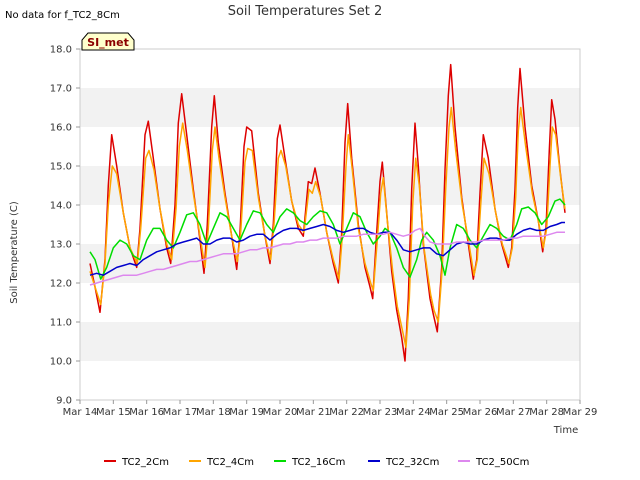 This screenshot has width=640, height=480. I want to click on x-axis-label: Time, so click(565, 430).